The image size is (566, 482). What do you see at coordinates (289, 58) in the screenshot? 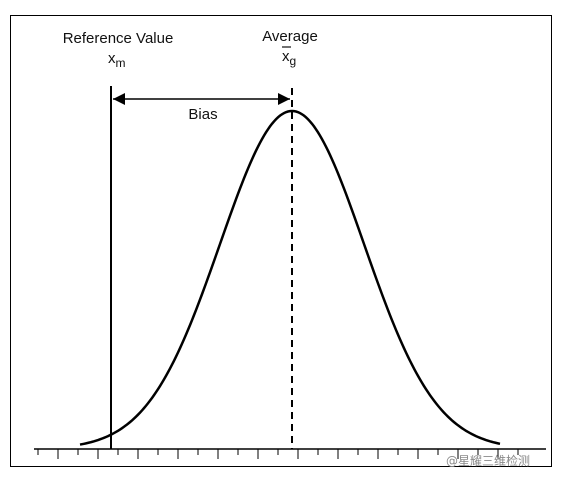
I see `average-symbol: xg` at bounding box center [289, 58].